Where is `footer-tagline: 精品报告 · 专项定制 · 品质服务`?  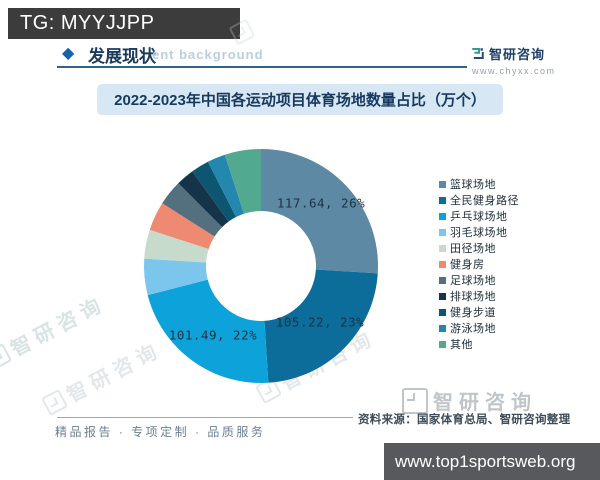 footer-tagline: 精品报告 · 专项定制 · 品质服务 is located at coordinates (160, 432).